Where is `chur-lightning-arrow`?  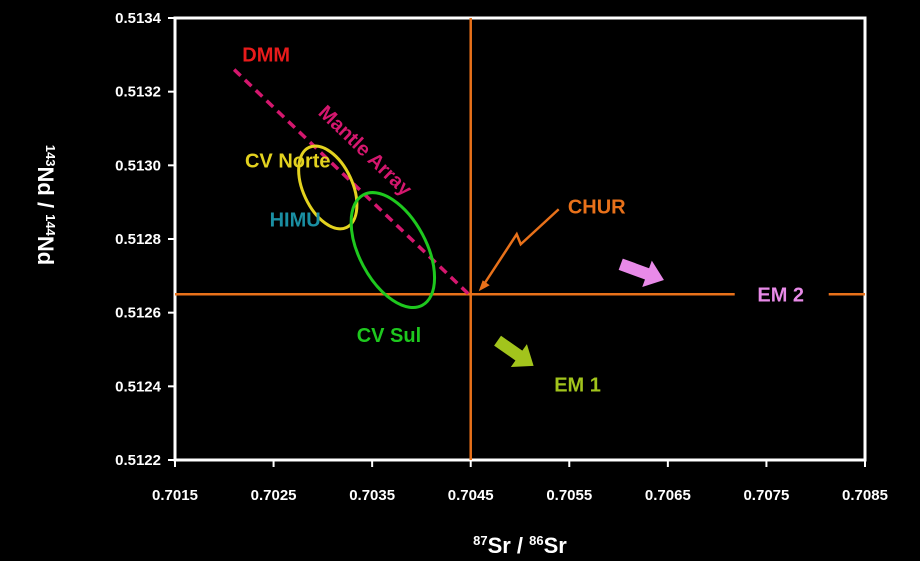 chur-lightning-arrow is located at coordinates (520, 247).